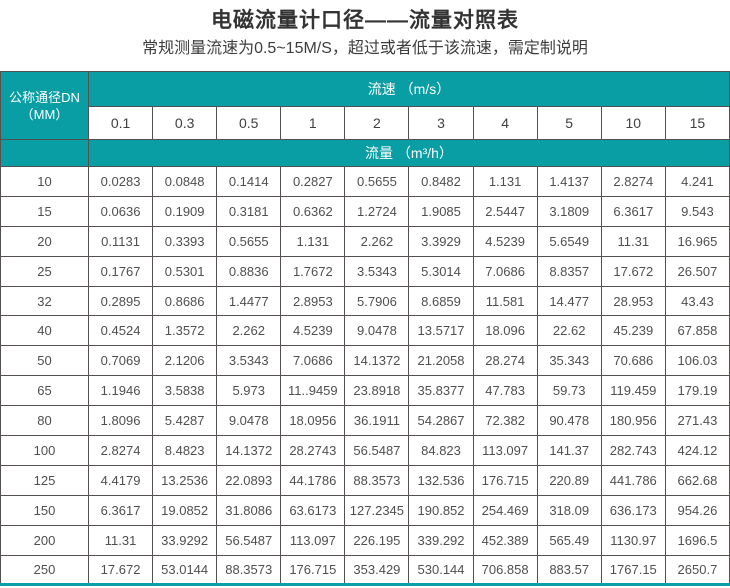 This screenshot has height=588, width=730. I want to click on flow-value-cell: 21.2058, so click(441, 361).